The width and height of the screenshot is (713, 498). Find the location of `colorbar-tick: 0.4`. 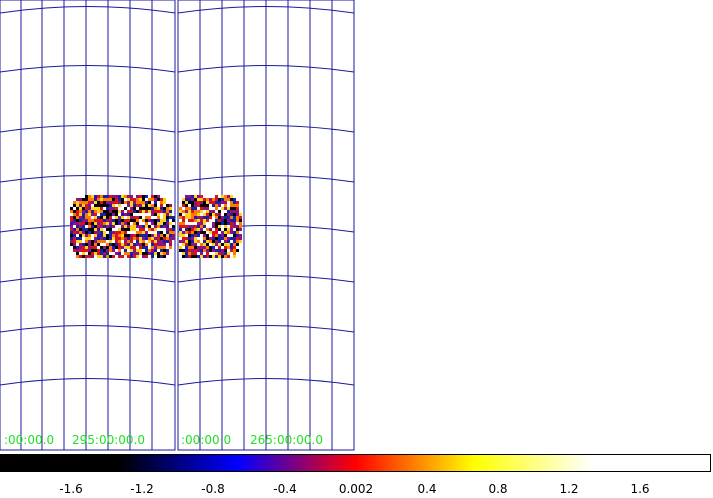

colorbar-tick: 0.4 is located at coordinates (427, 489).